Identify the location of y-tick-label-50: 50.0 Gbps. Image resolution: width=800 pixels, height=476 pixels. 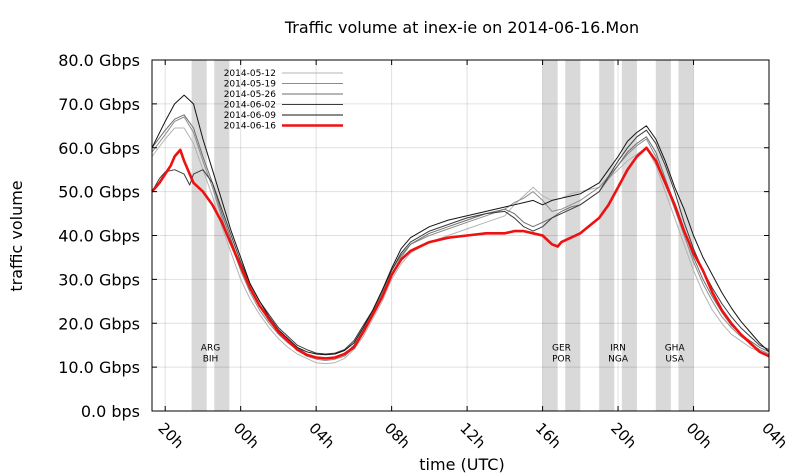
(99, 192).